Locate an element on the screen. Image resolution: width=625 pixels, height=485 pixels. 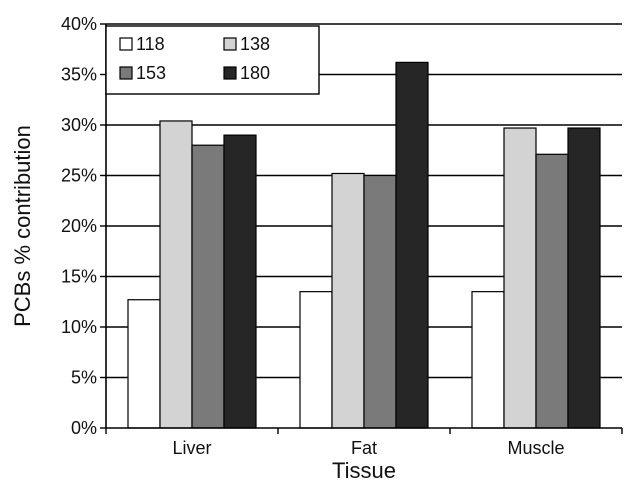
x-tick-label: Liver is located at coordinates (191, 448).